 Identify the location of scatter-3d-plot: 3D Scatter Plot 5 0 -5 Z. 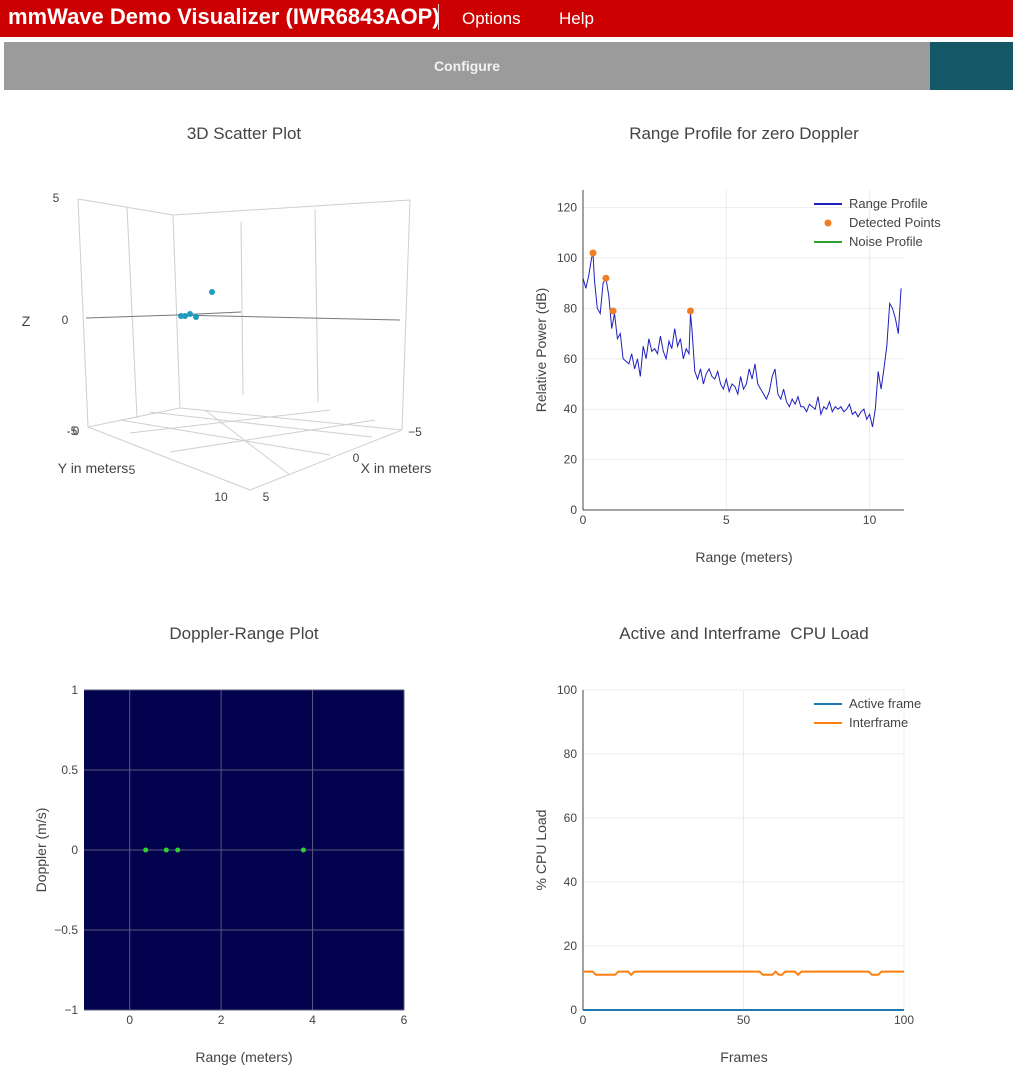
(227, 314).